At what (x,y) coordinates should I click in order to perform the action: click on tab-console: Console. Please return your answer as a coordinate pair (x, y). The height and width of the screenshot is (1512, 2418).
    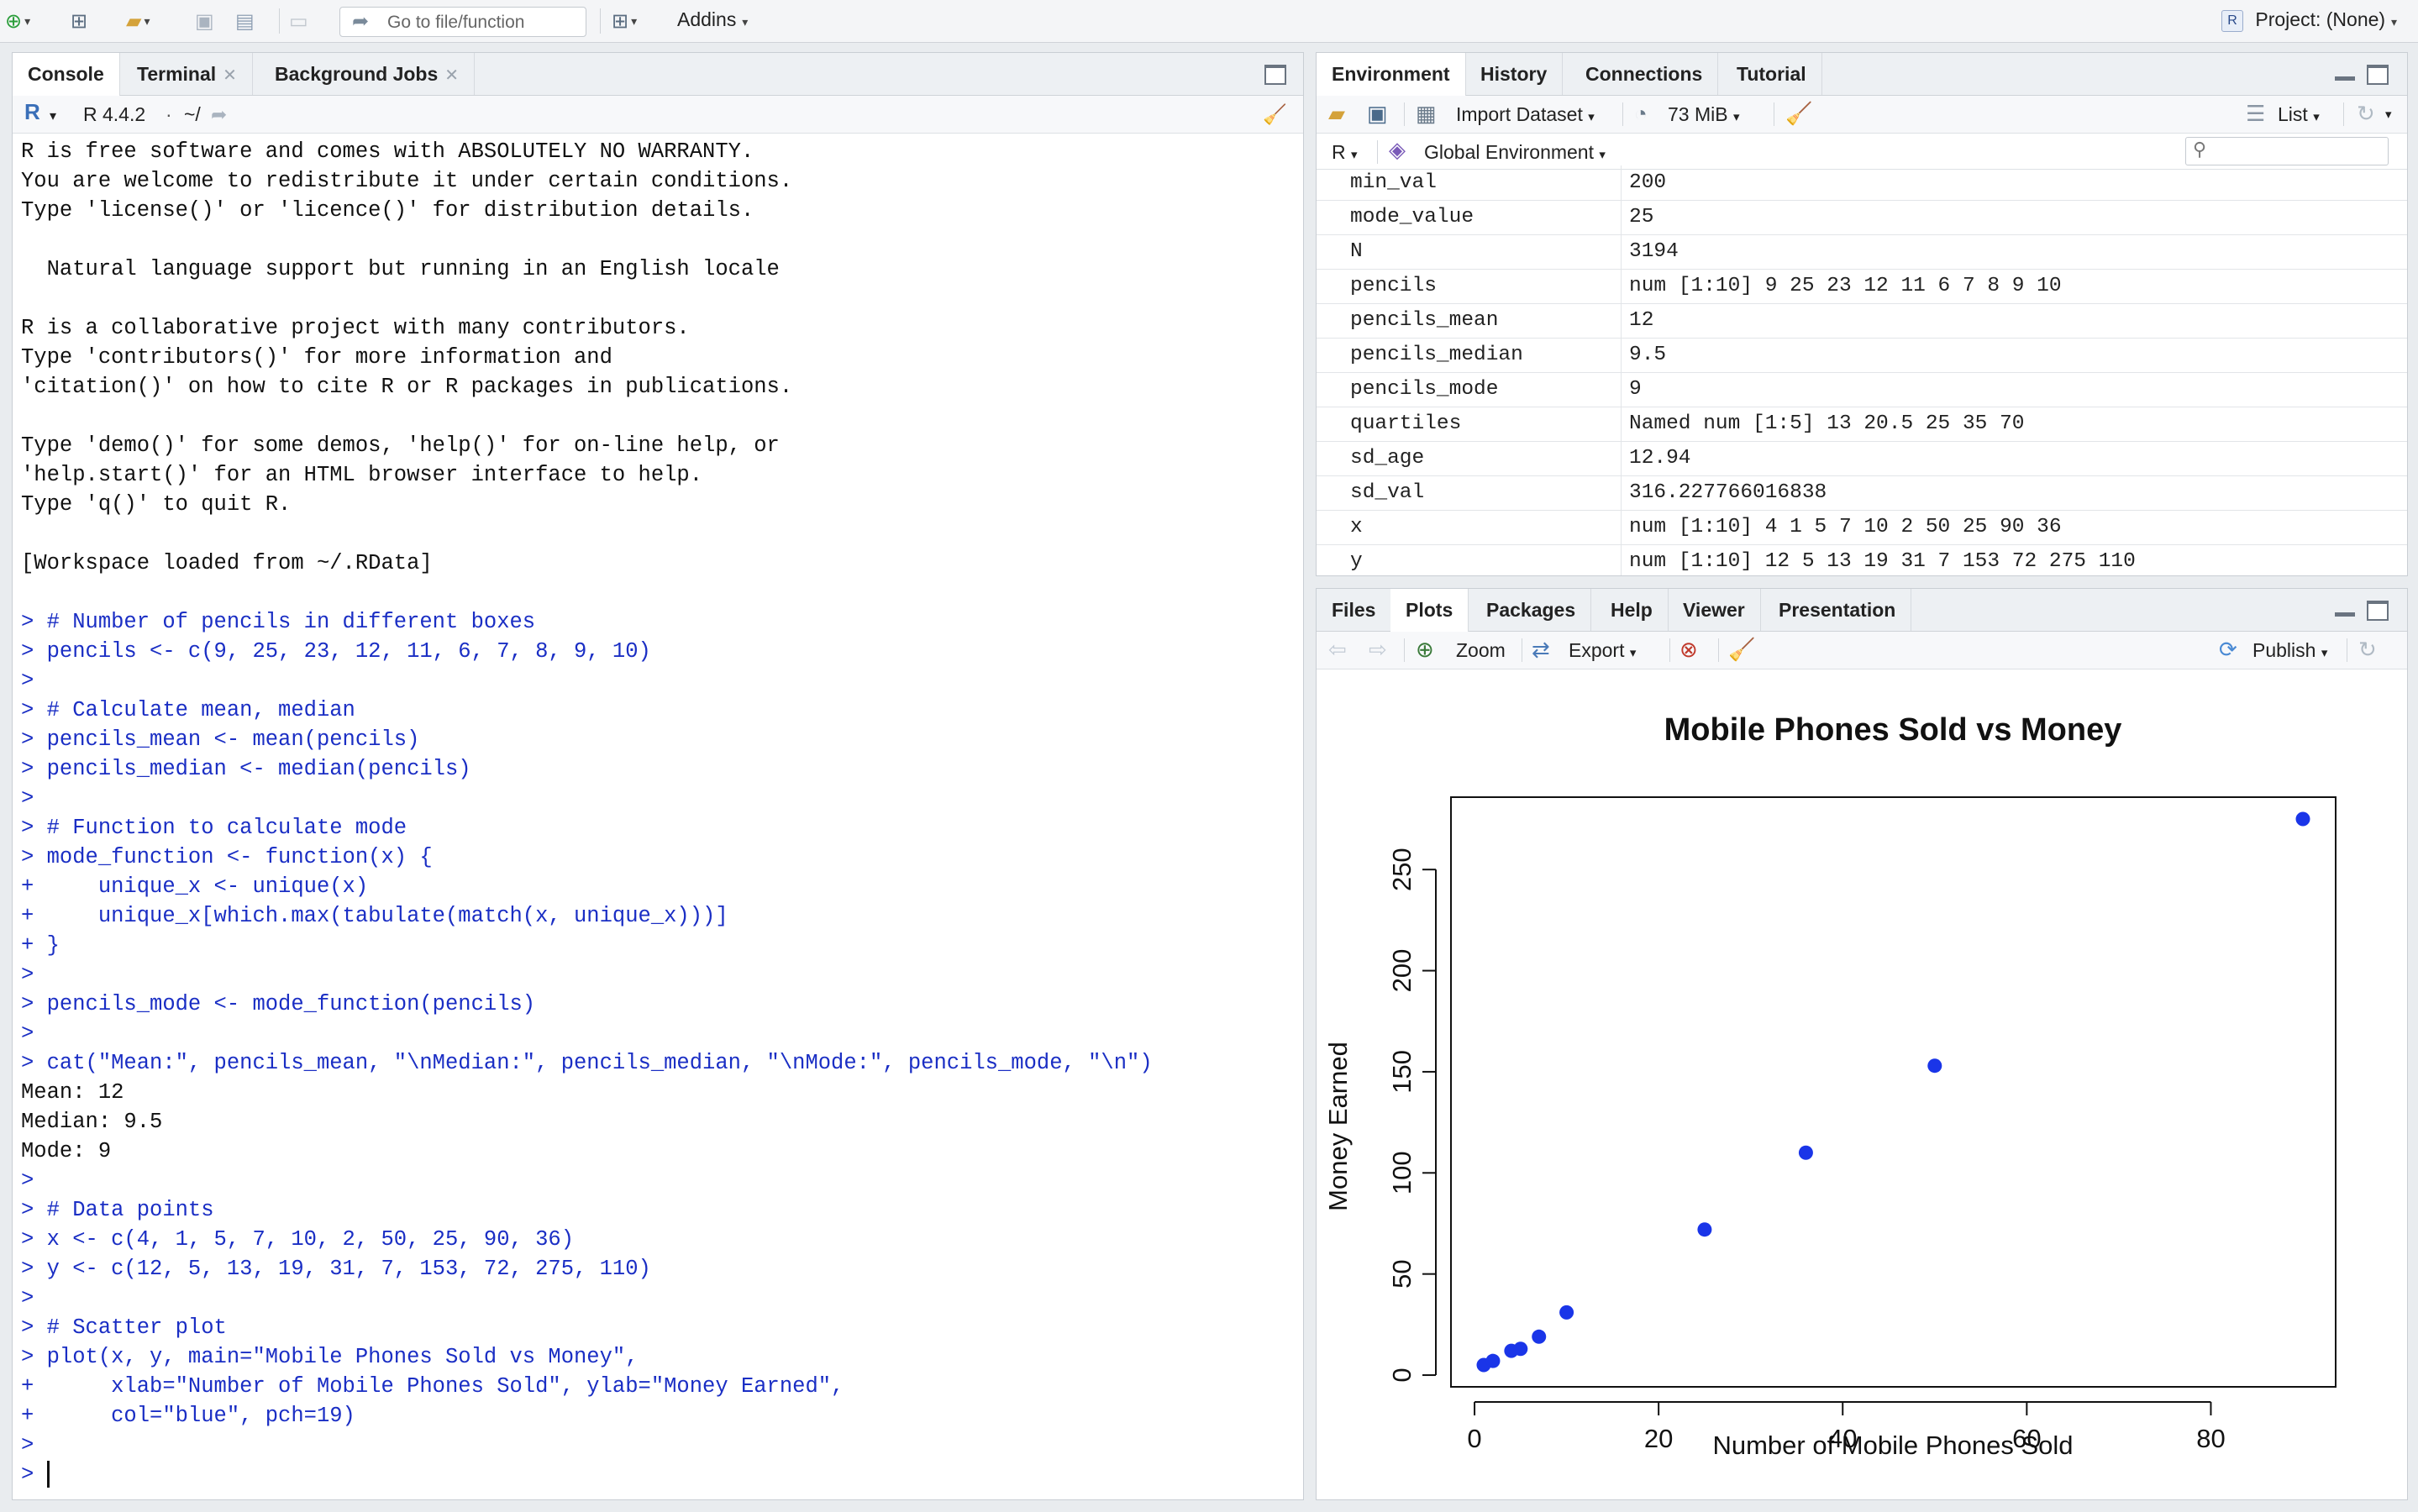
    Looking at the image, I should click on (66, 74).